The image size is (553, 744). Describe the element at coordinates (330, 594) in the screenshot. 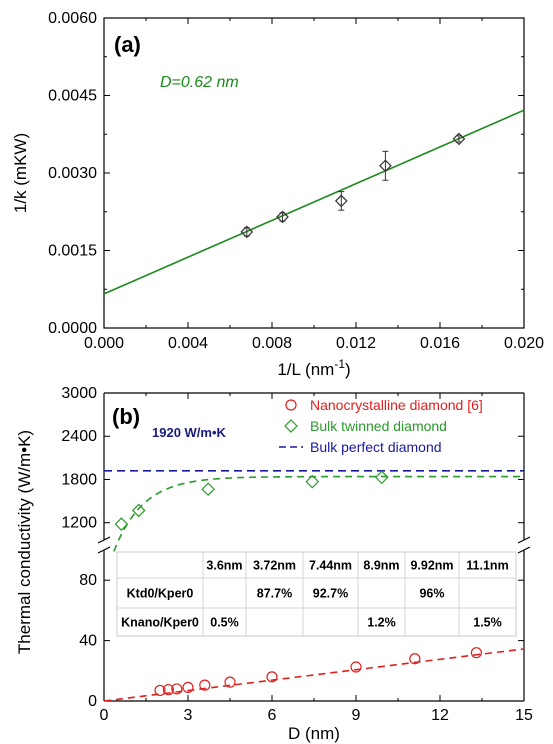

I see `table-cell: 92.7%` at that location.